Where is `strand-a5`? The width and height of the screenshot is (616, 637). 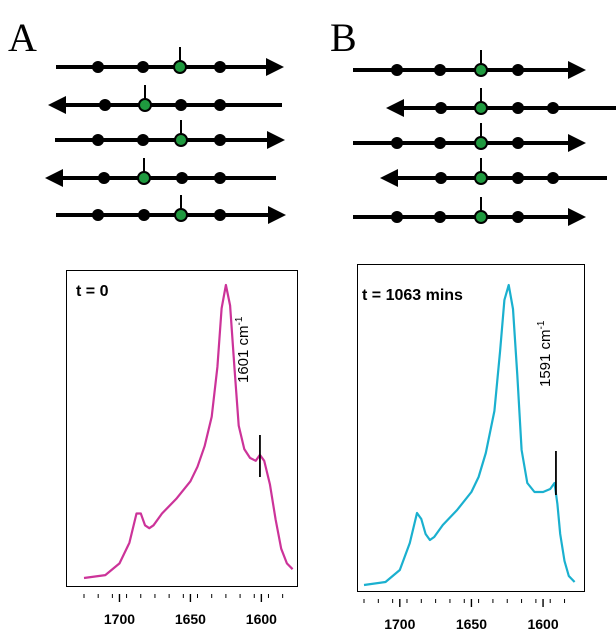
strand-a5 is located at coordinates (171, 209).